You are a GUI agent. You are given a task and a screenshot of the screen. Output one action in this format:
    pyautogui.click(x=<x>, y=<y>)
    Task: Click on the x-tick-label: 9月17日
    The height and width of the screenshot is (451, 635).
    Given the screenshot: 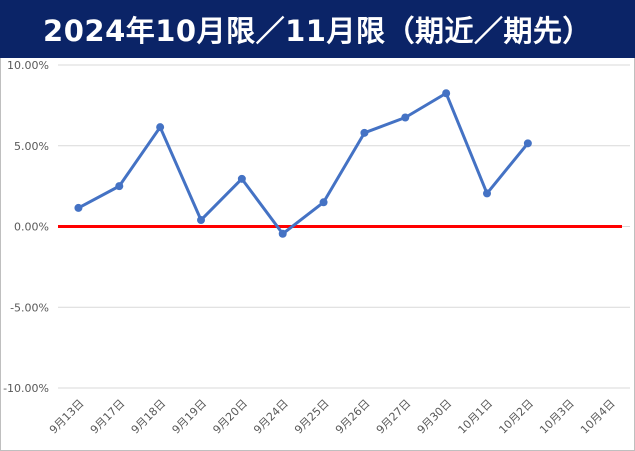 What is the action you would take?
    pyautogui.click(x=108, y=417)
    